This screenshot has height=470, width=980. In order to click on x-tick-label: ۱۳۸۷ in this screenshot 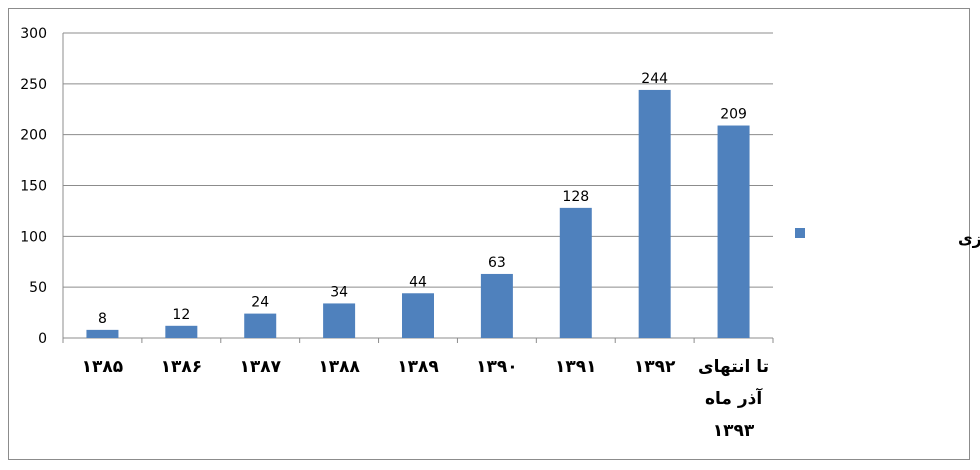, I will do `click(260, 367)`.